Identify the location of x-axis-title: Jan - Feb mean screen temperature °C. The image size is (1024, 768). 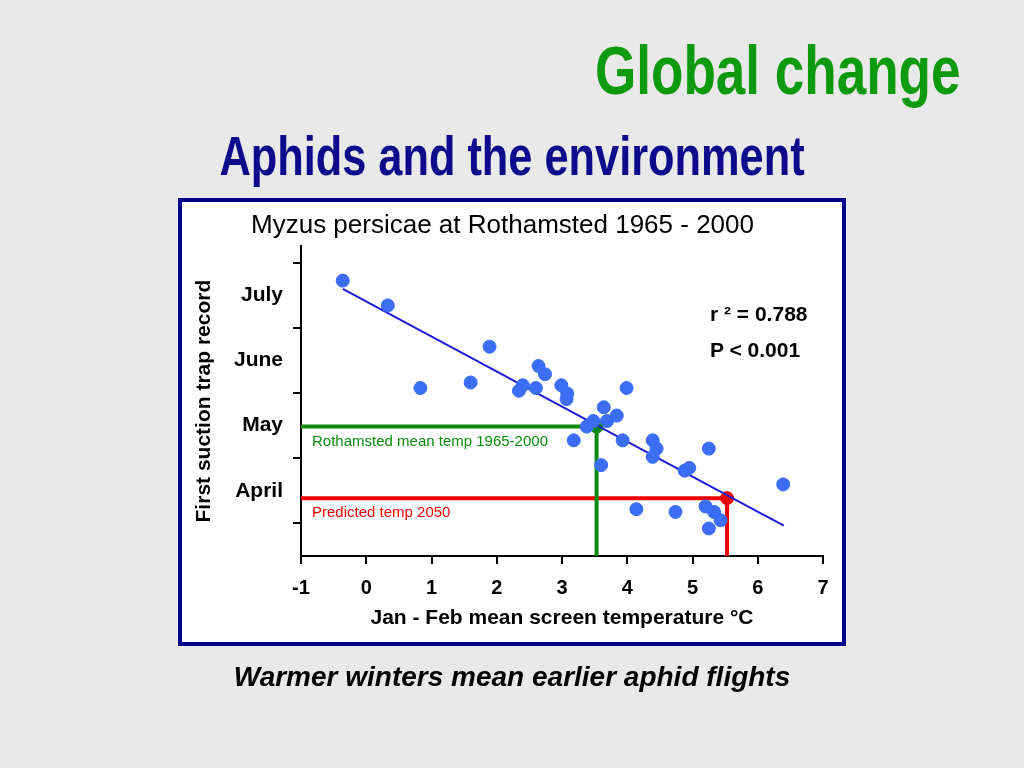
(562, 617).